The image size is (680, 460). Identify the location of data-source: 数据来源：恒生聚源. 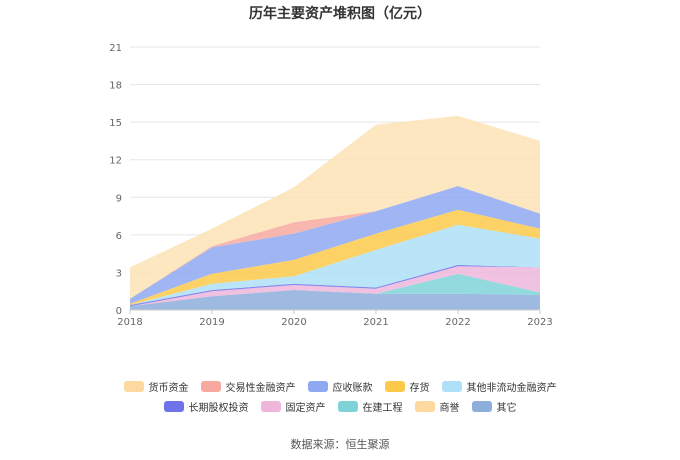
(340, 444).